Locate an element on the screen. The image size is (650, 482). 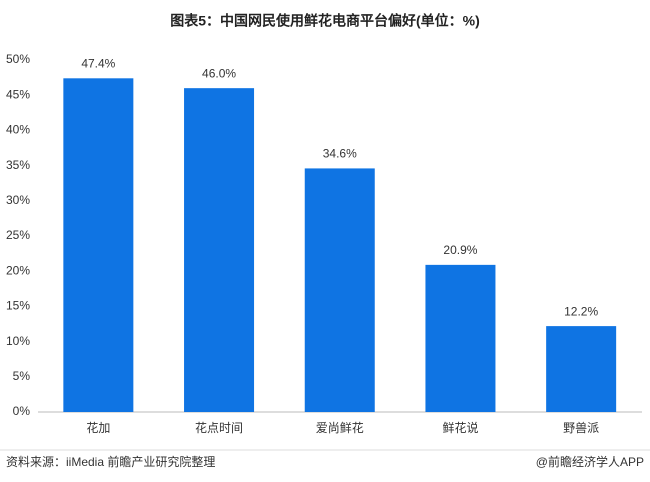
value-label: 46.0% is located at coordinates (219, 73).